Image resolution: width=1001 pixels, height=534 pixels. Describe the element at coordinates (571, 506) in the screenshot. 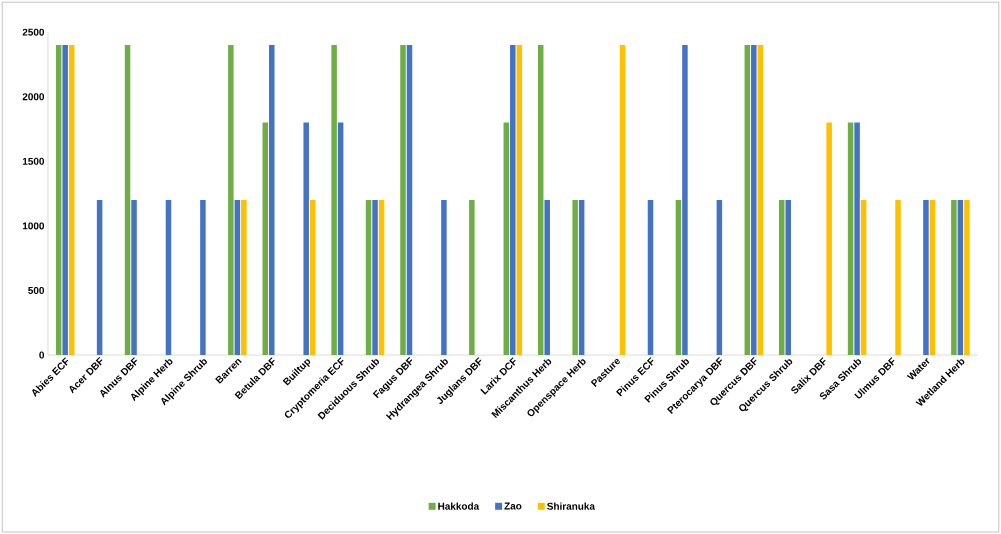

I see `legend-label: Shiranuka` at that location.